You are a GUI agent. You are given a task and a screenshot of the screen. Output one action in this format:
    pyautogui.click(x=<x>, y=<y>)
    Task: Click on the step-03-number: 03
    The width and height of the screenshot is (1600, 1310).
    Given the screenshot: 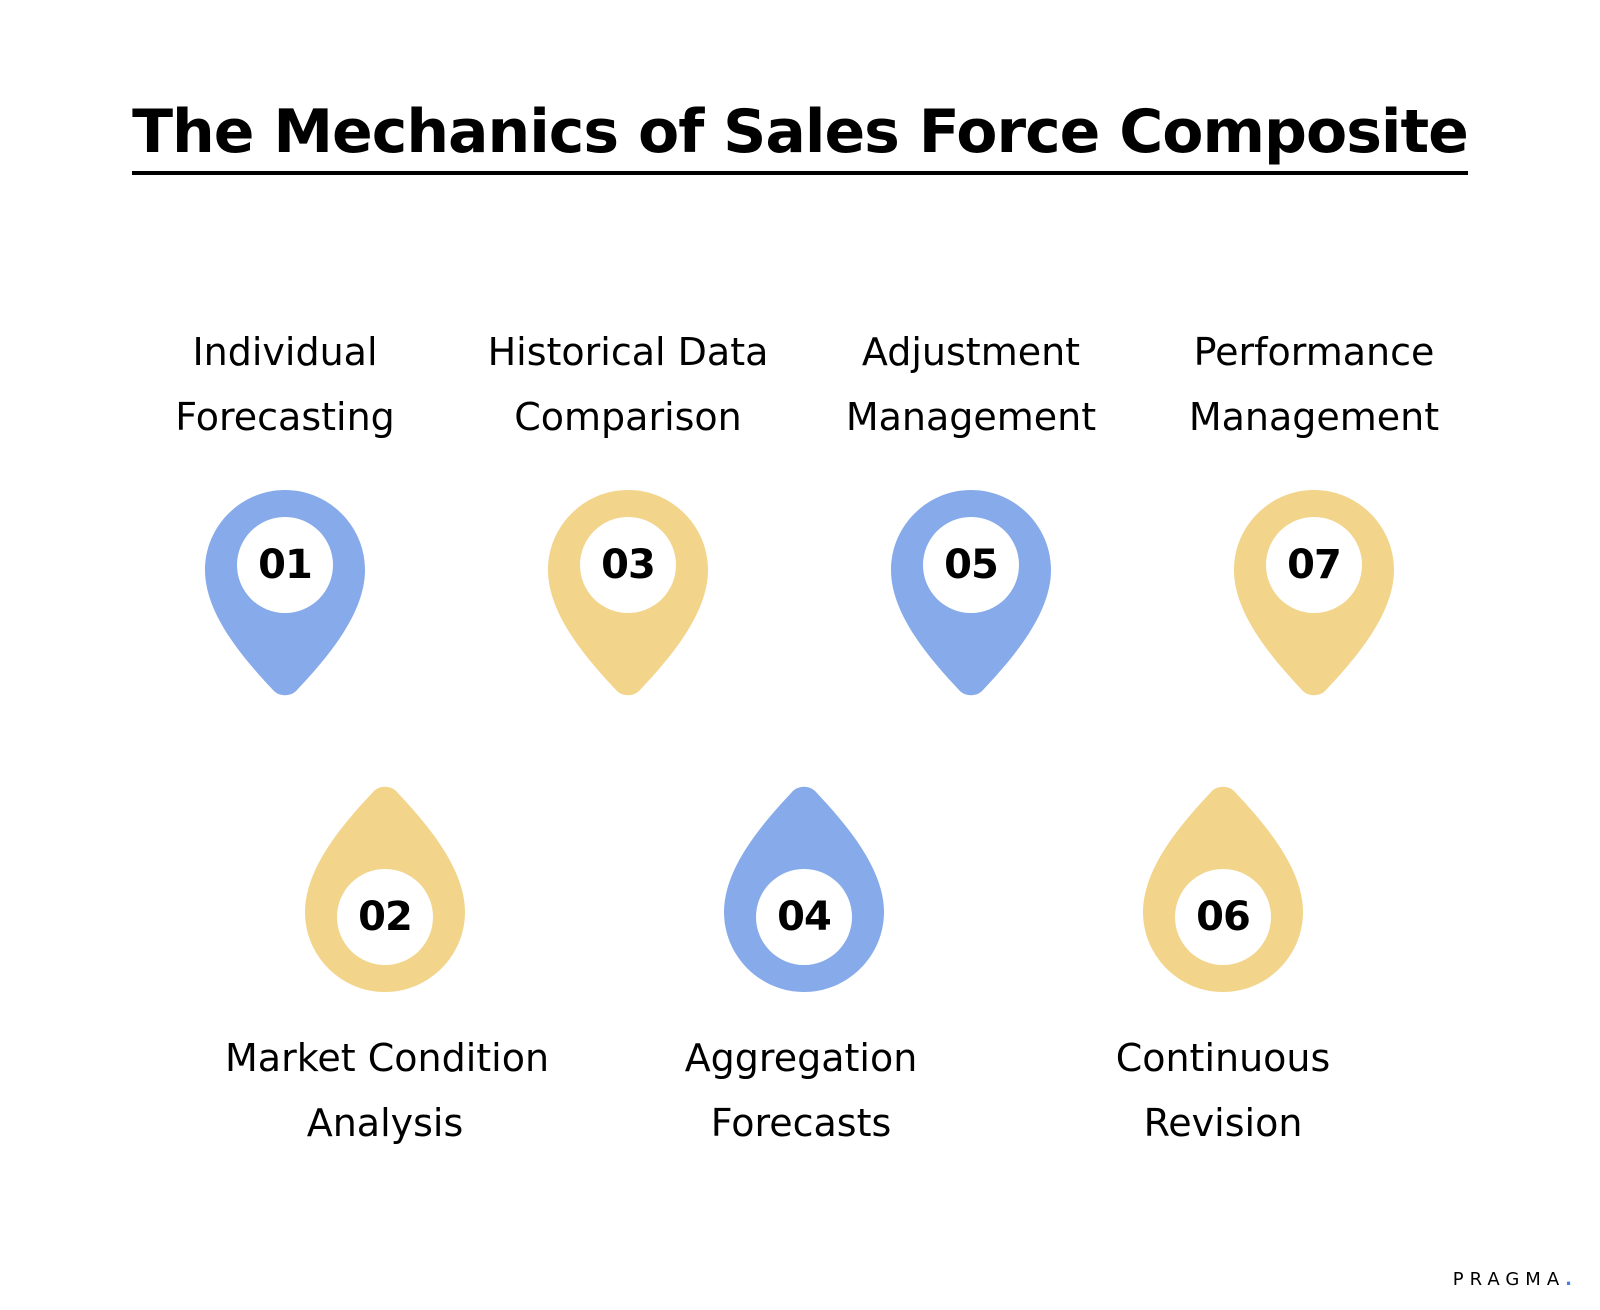 What is the action you would take?
    pyautogui.click(x=628, y=565)
    